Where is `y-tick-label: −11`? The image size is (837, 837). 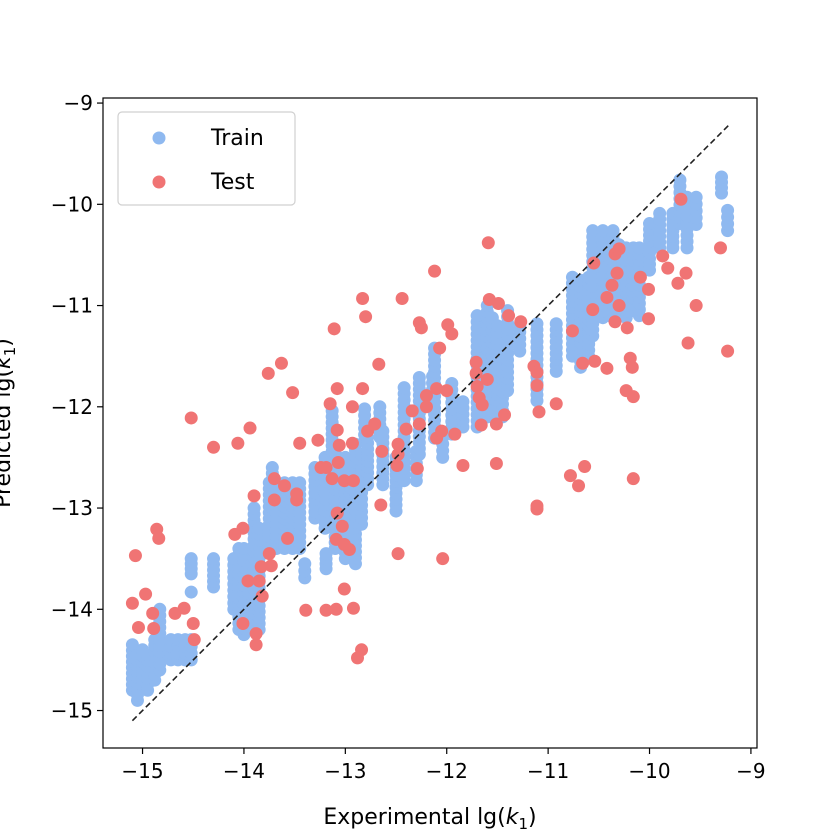 y-tick-label: −11 is located at coordinates (72, 306).